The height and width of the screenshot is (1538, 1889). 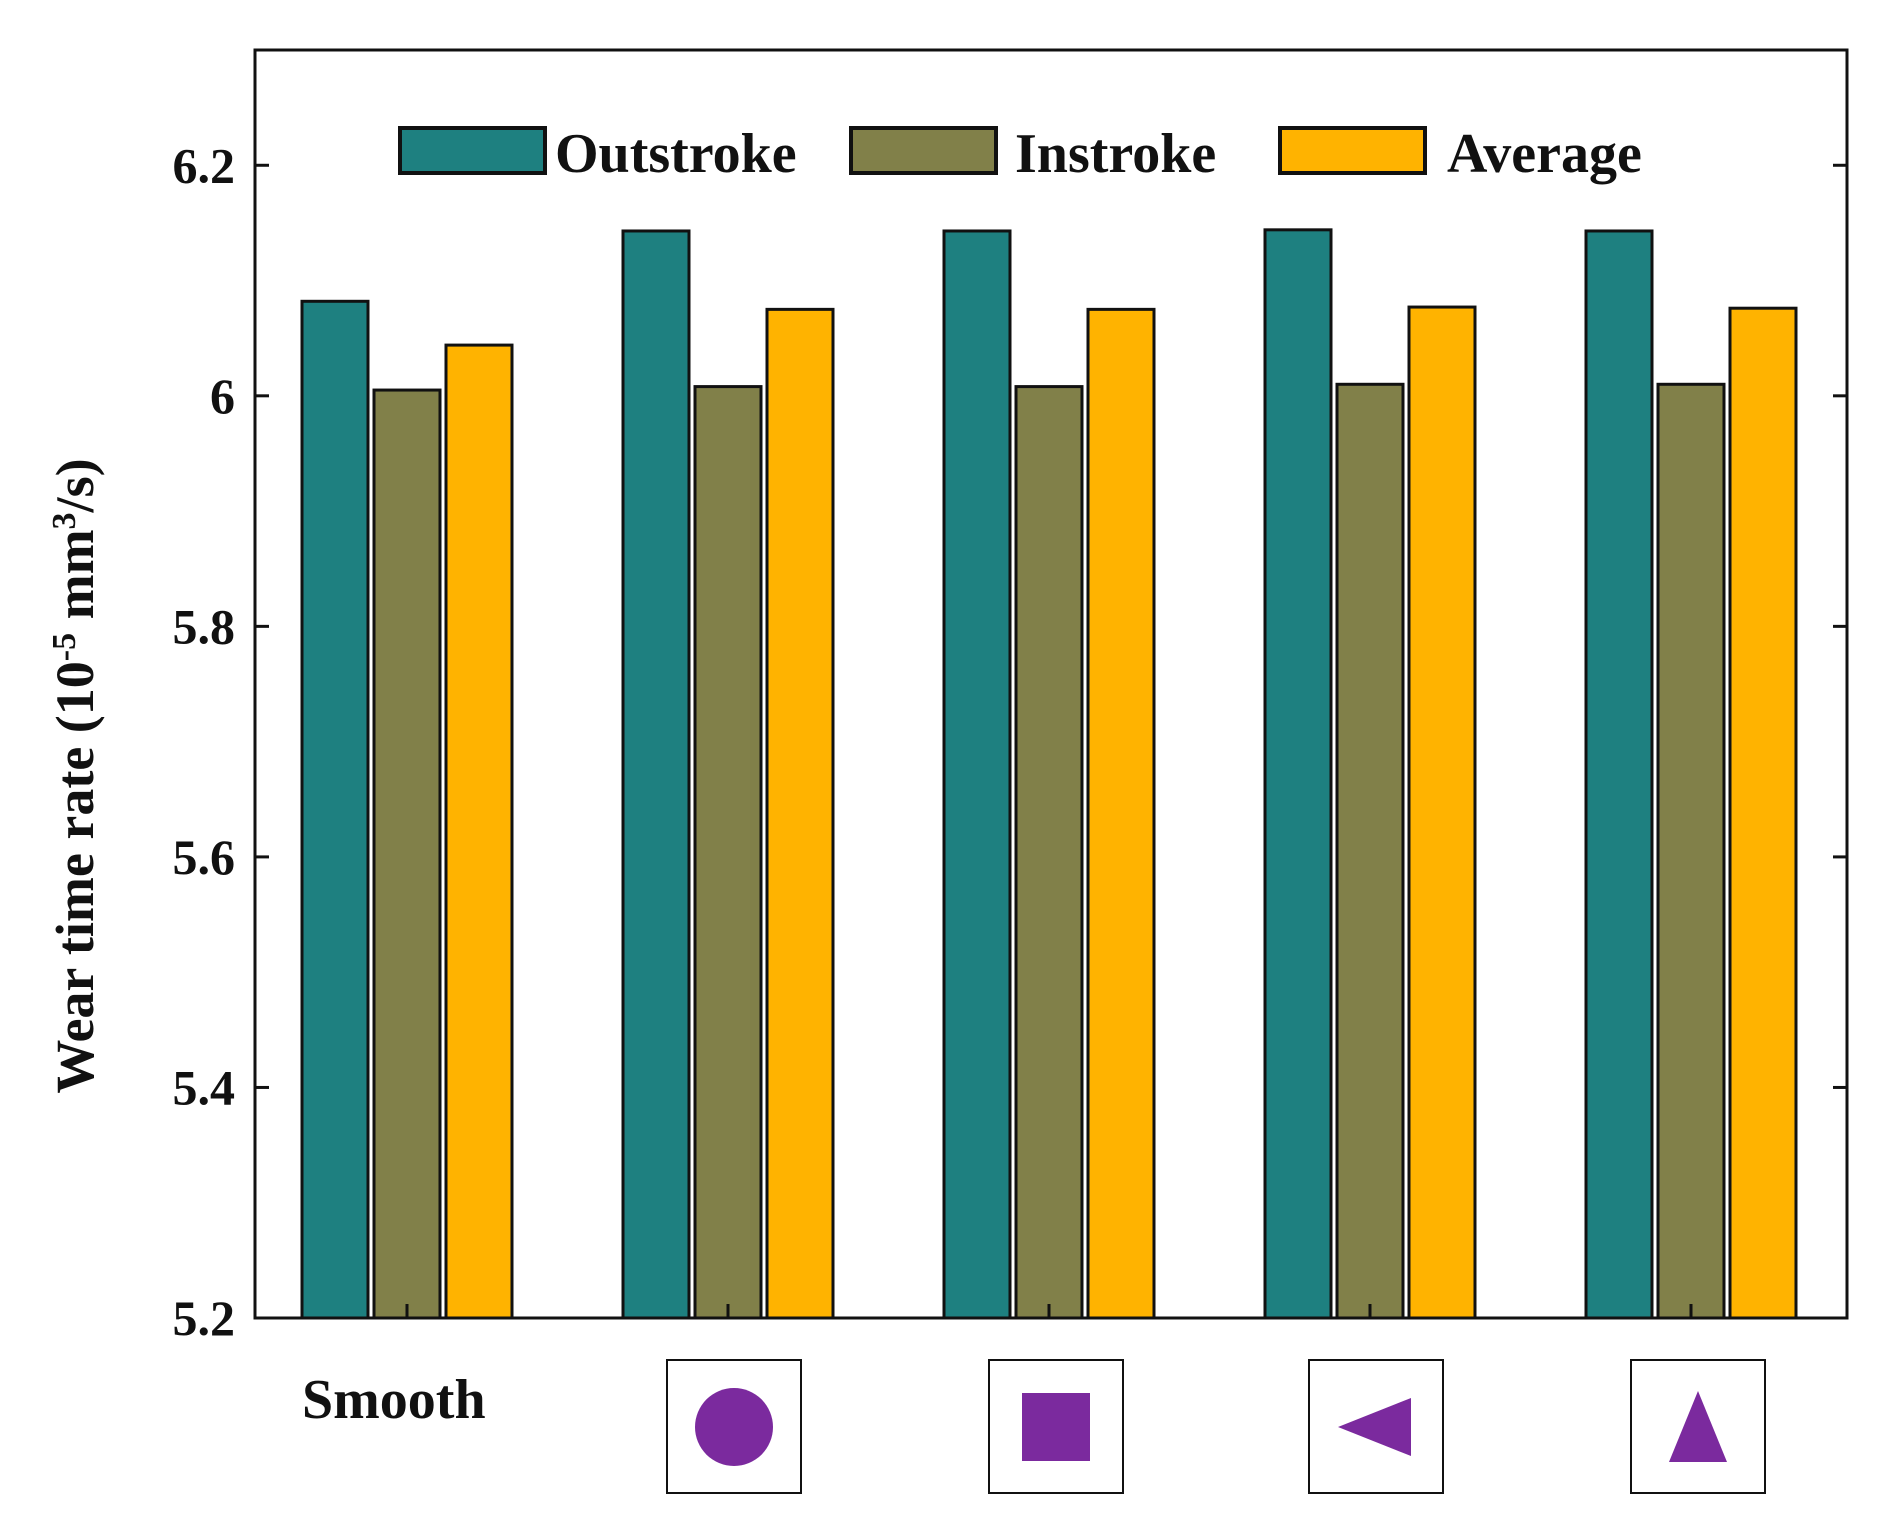 I want to click on x-category-square-icon, so click(x=1056, y=1426).